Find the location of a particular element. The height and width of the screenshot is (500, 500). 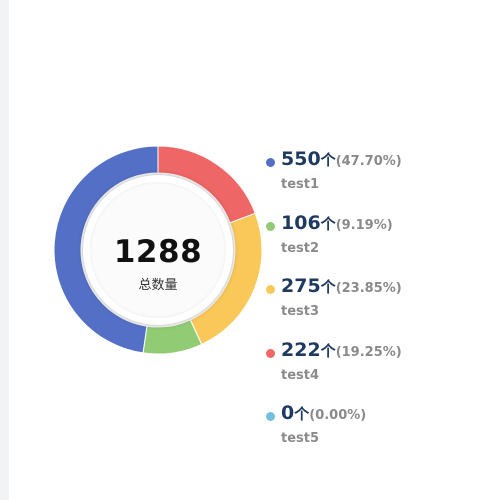

center-inner-disc is located at coordinates (158, 250).